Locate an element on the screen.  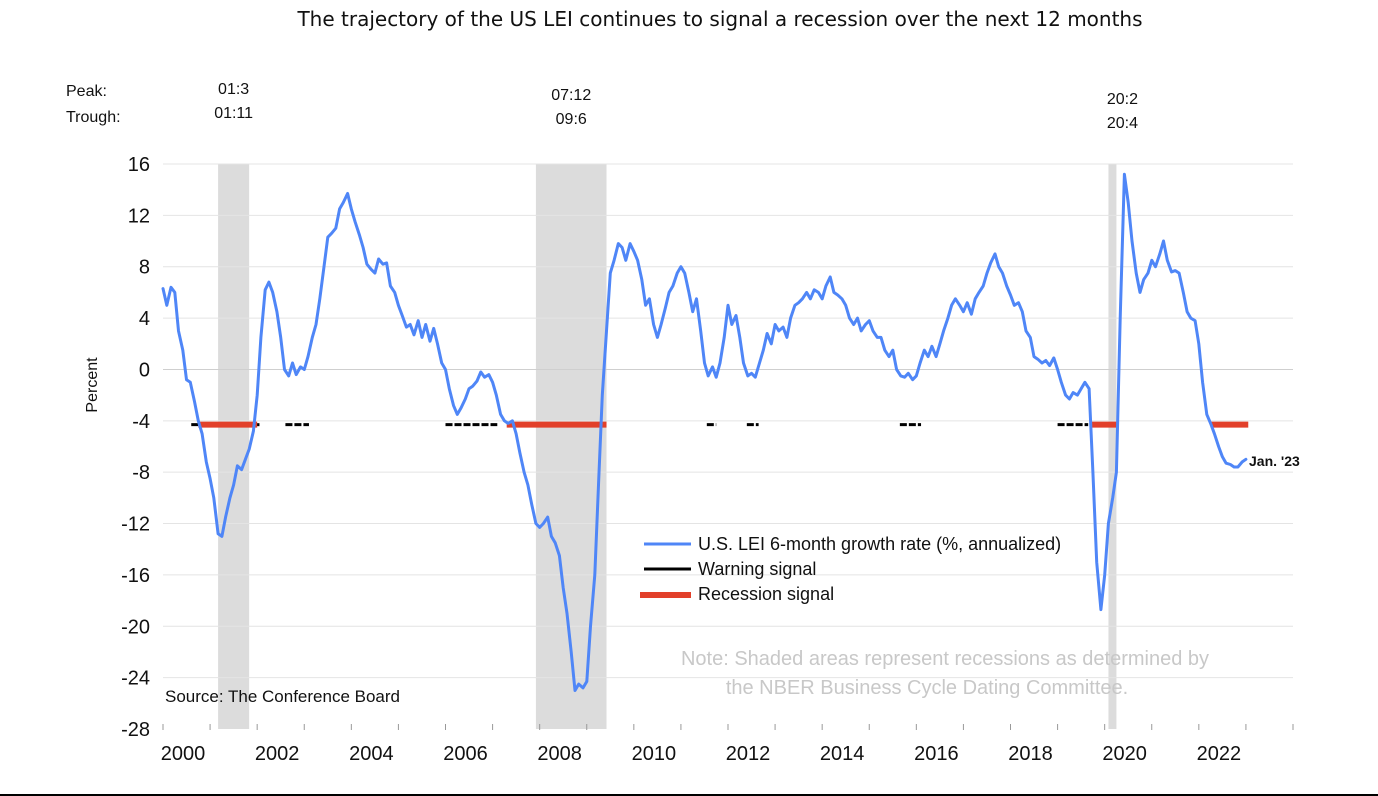
peak-date-label-1: 07:12 is located at coordinates (571, 95).